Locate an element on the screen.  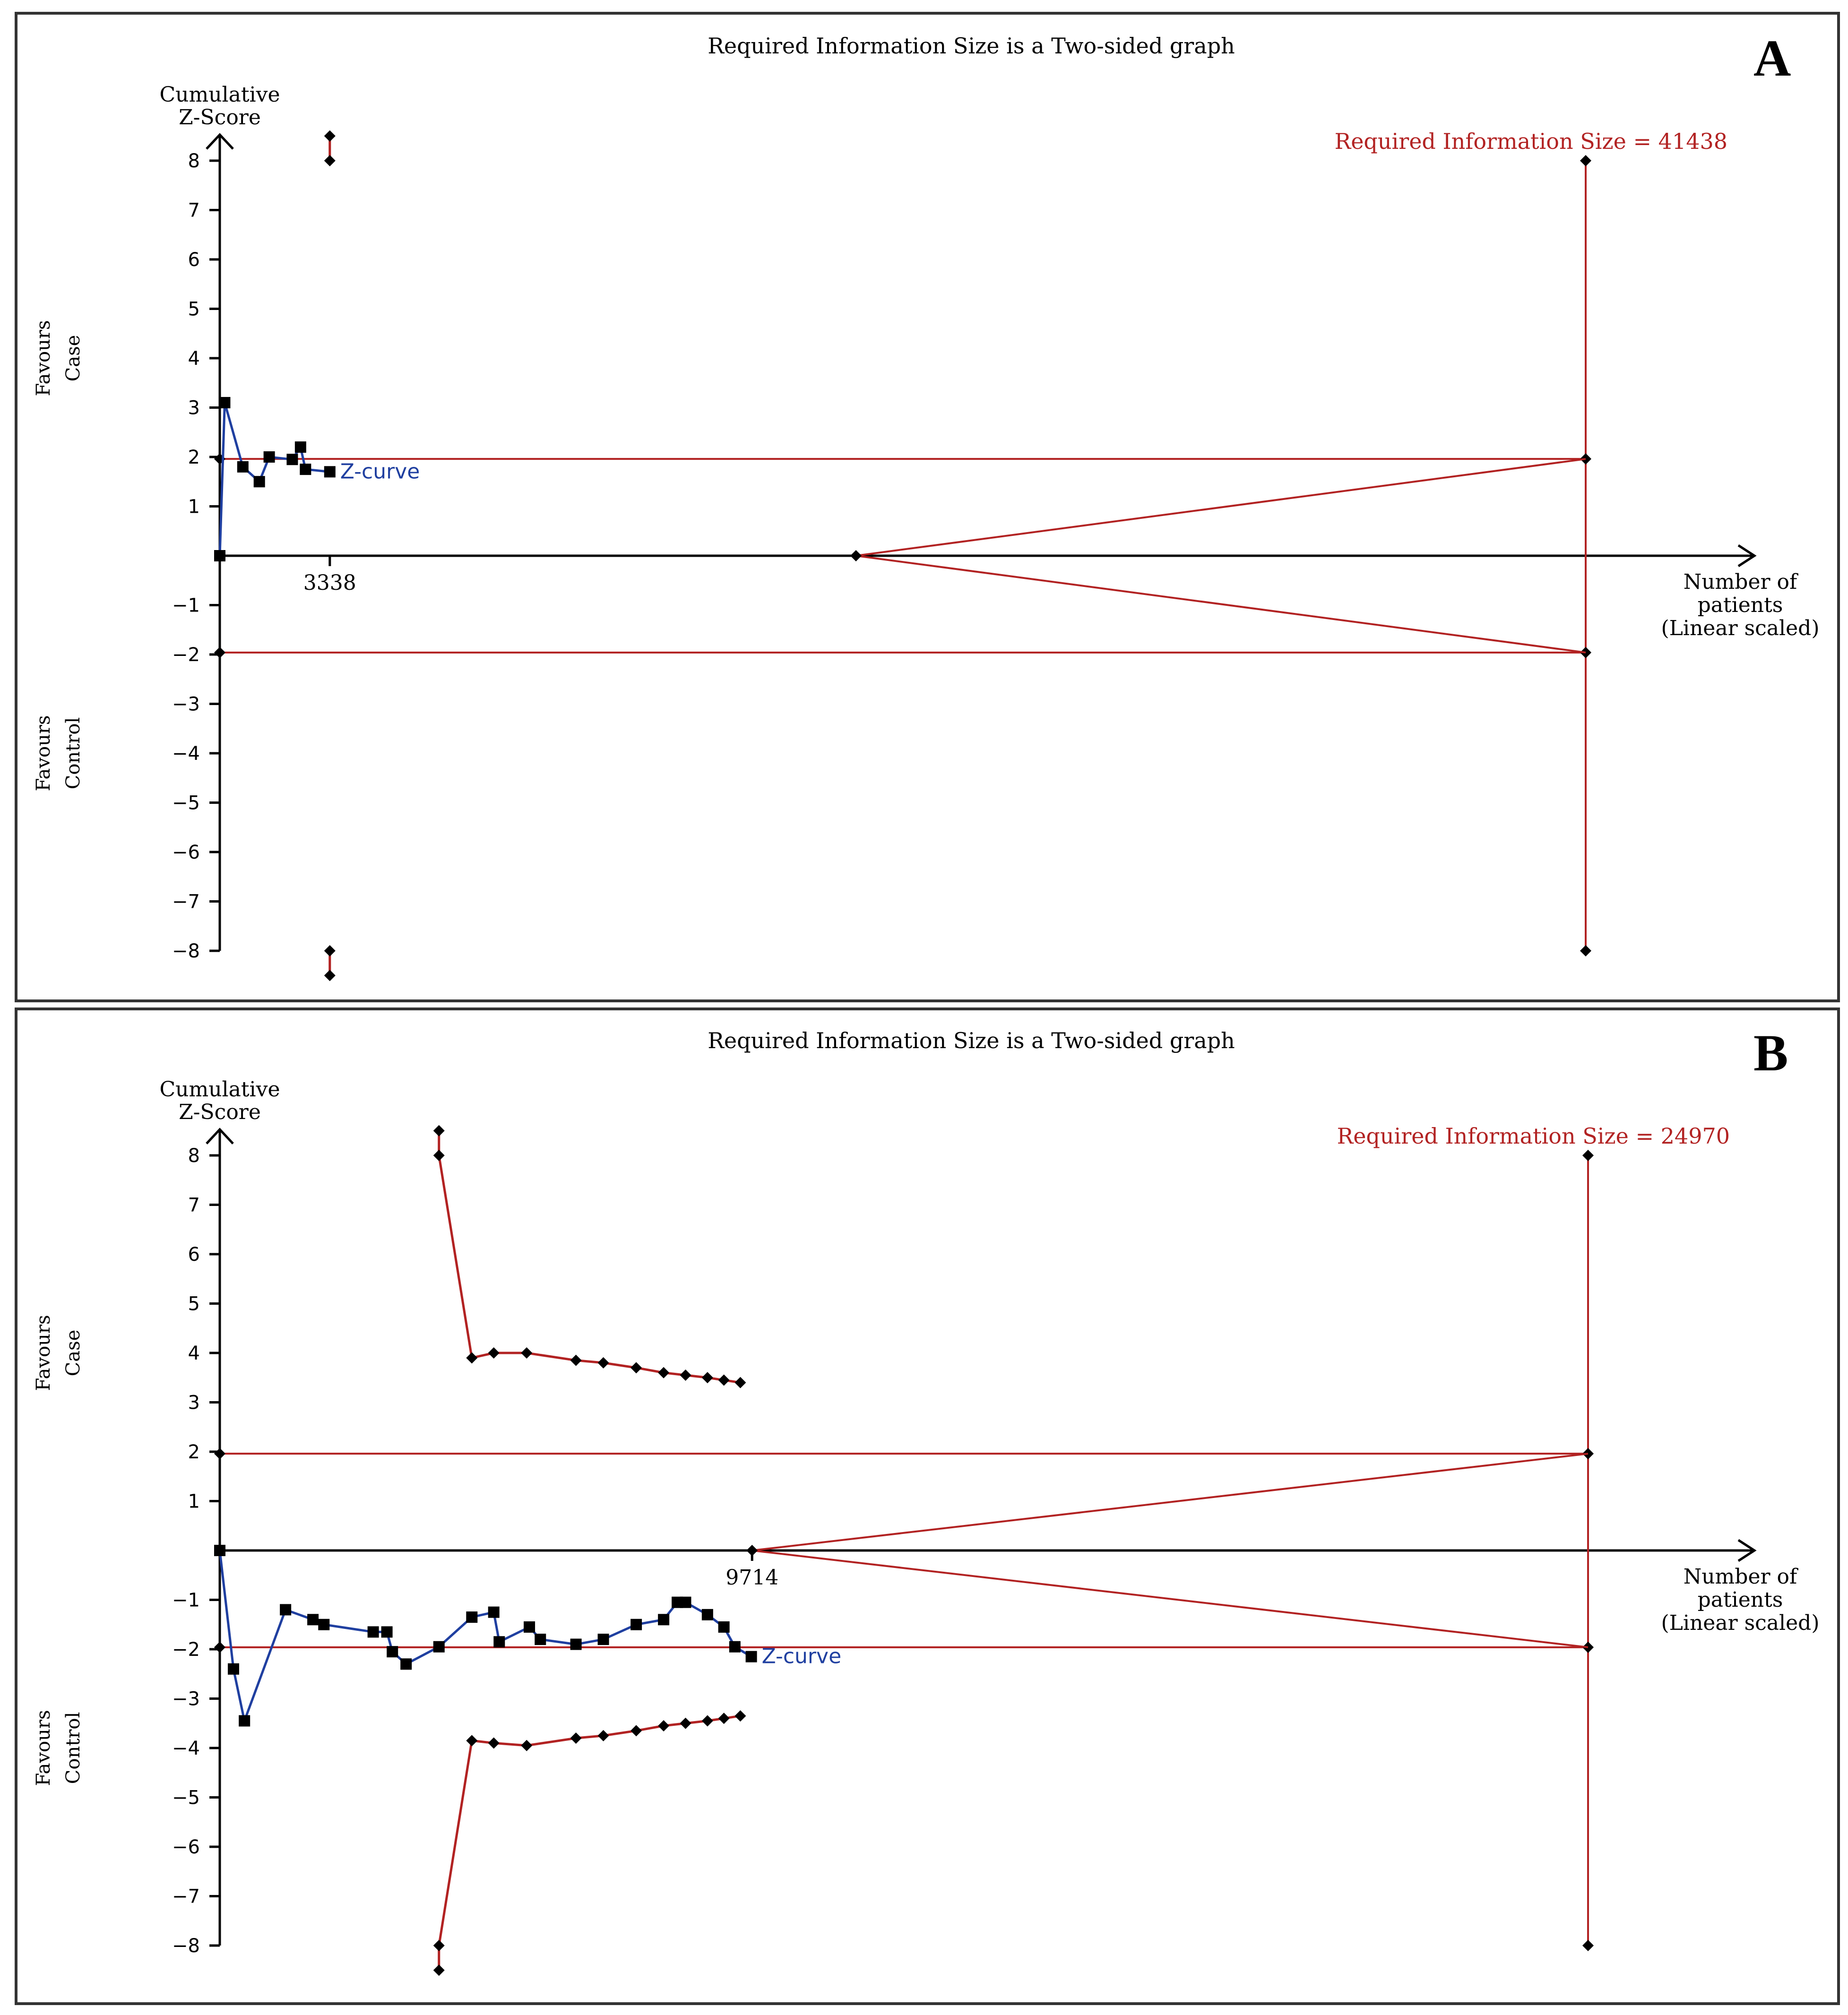
z-curve-label: Z-curve is located at coordinates (802, 1657).